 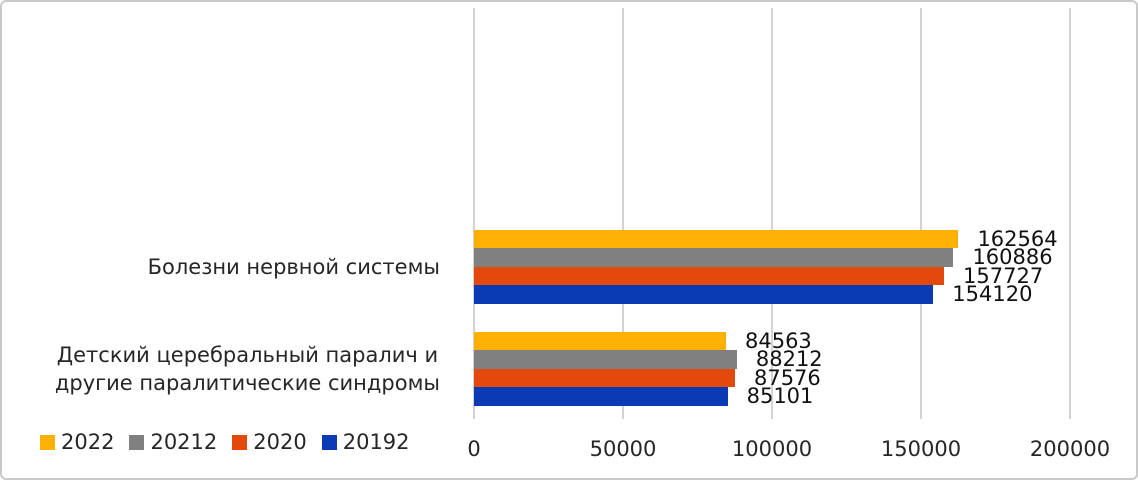 What do you see at coordinates (240, 442) in the screenshot?
I see `legend-swatch-2020` at bounding box center [240, 442].